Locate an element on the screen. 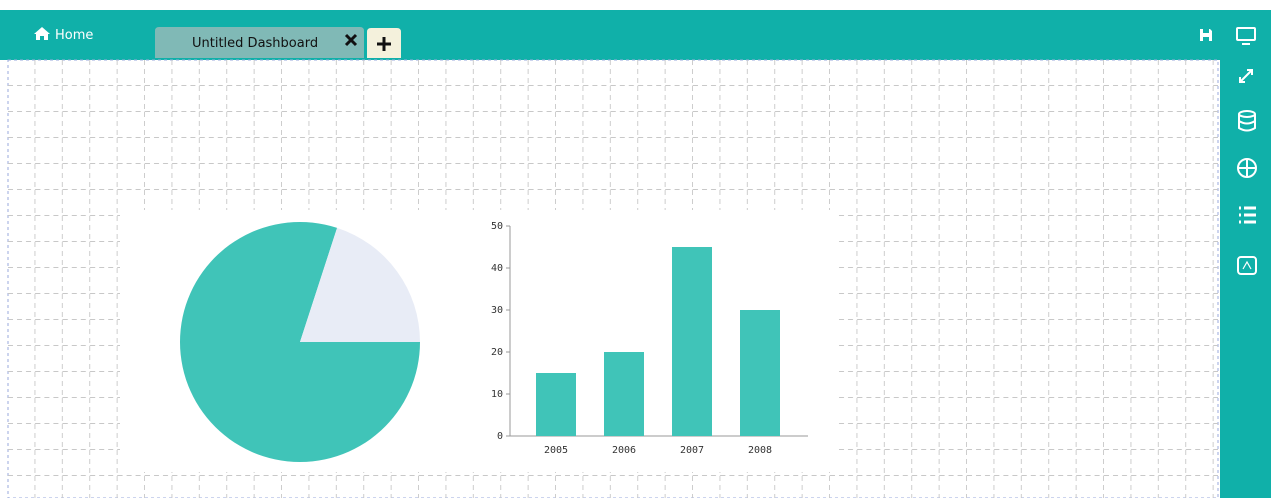 The image size is (1271, 498). list-icon is located at coordinates (1247, 215).